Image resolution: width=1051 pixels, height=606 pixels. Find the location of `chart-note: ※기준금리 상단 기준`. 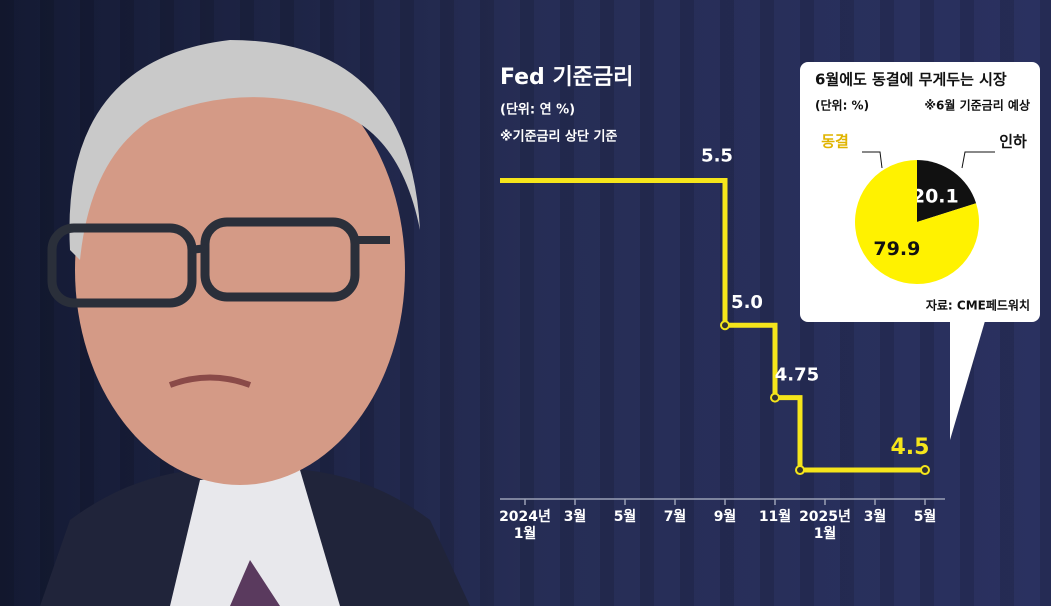

chart-note: ※기준금리 상단 기준 is located at coordinates (558, 137).